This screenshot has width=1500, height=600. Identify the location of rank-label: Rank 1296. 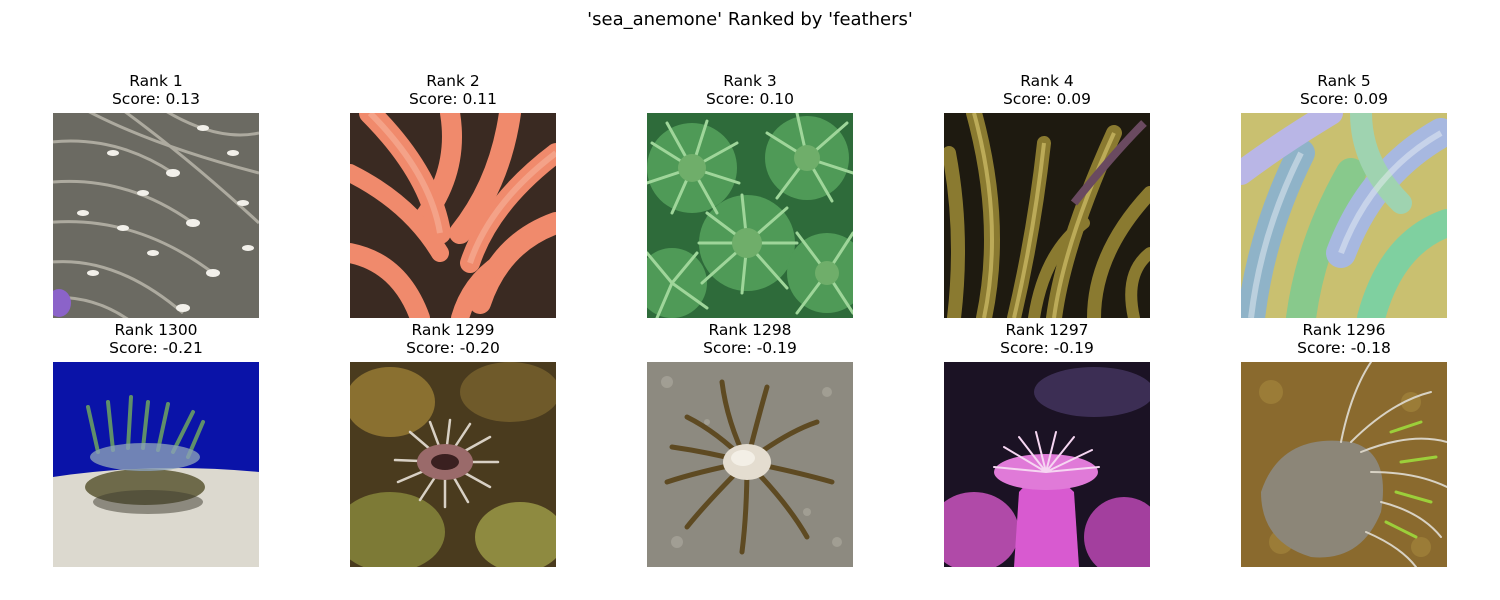
(1344, 330).